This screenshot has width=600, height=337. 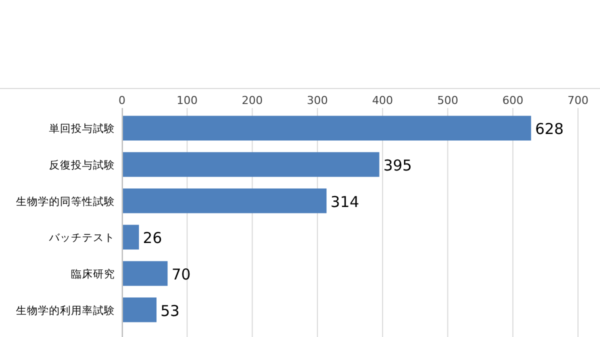 I want to click on y-tick-label: 単回投与試験, so click(x=82, y=129).